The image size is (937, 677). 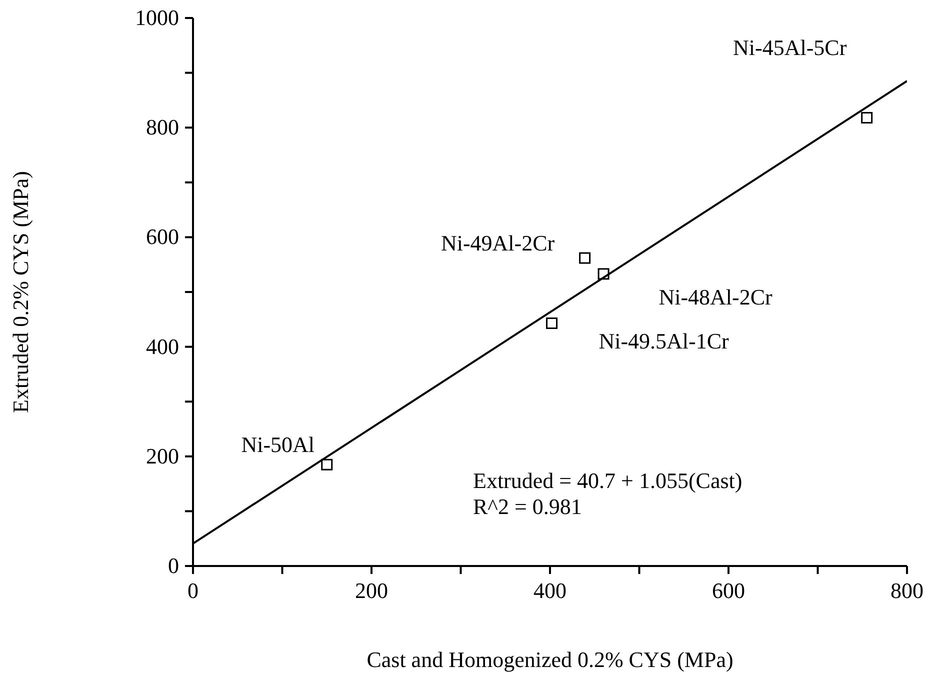 I want to click on annotation: Ni-45Al-5Cr, so click(x=790, y=47).